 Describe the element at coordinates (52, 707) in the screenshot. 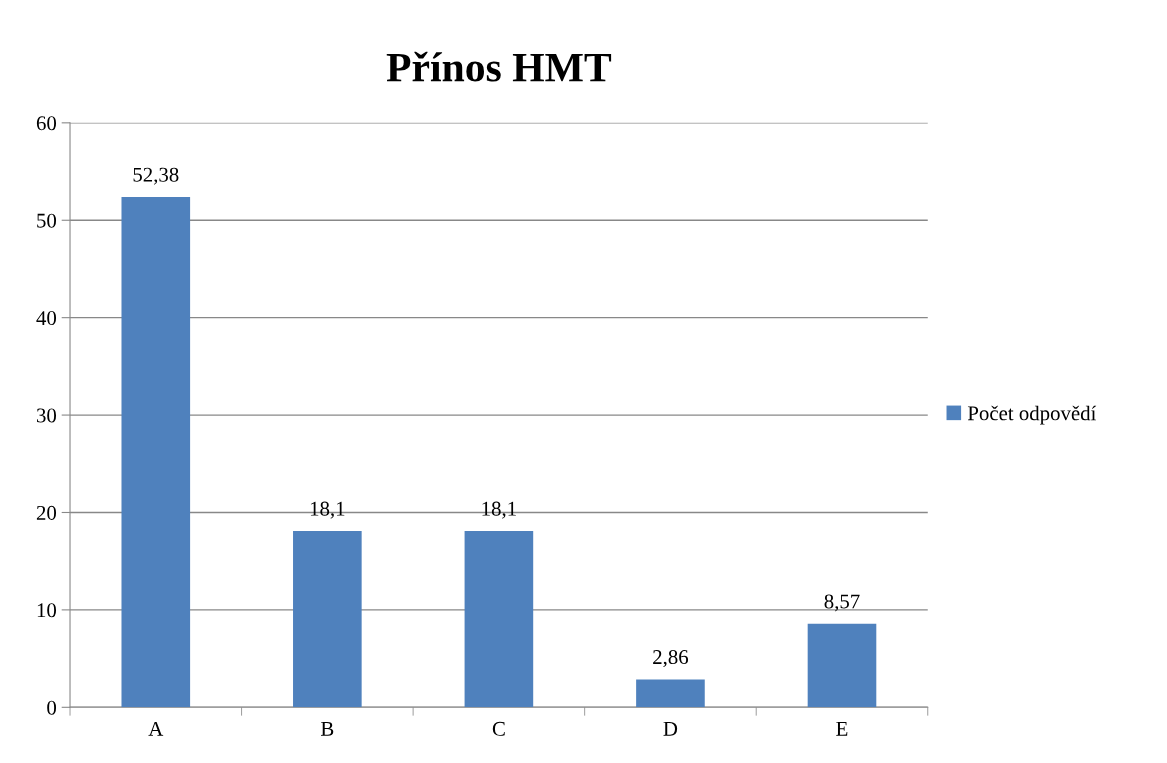

I see `y-tick-label: 0` at that location.